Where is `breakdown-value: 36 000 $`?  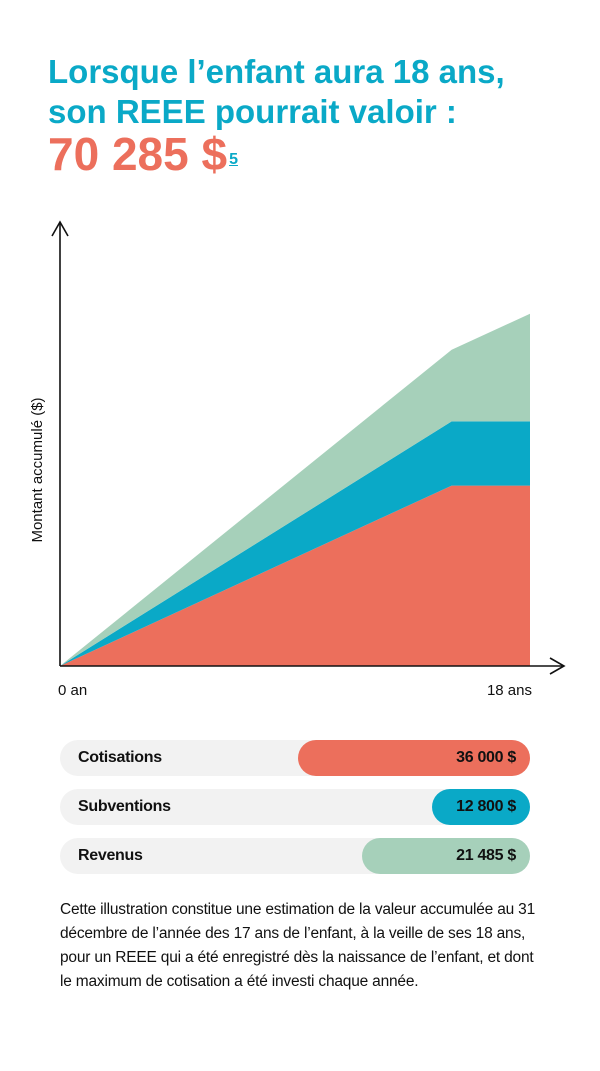 breakdown-value: 36 000 $ is located at coordinates (486, 757).